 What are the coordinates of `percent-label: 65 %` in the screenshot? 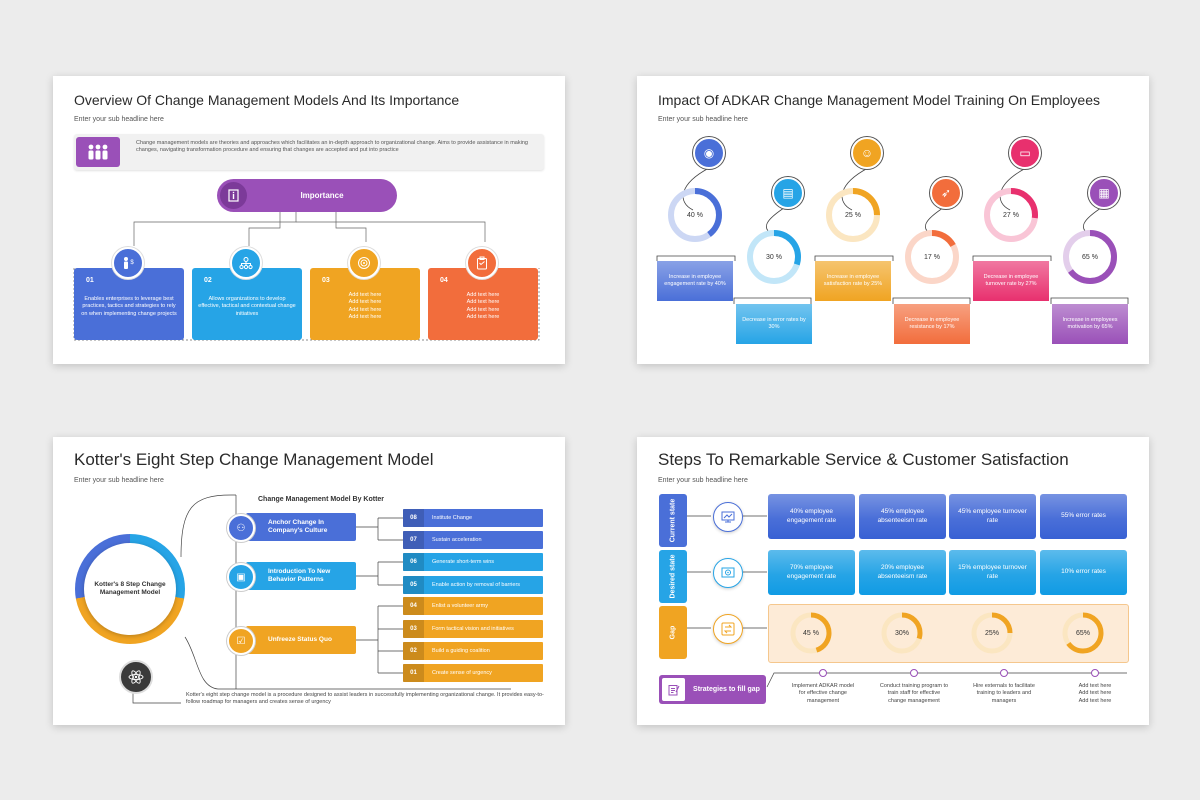 It's located at (1090, 257).